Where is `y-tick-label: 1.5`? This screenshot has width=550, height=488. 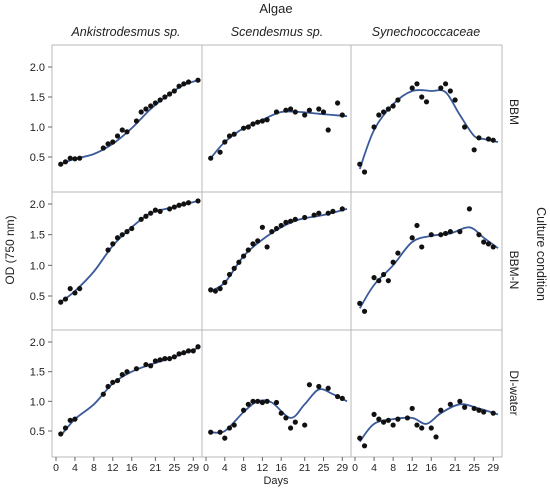 y-tick-label: 1.5 is located at coordinates (37, 98).